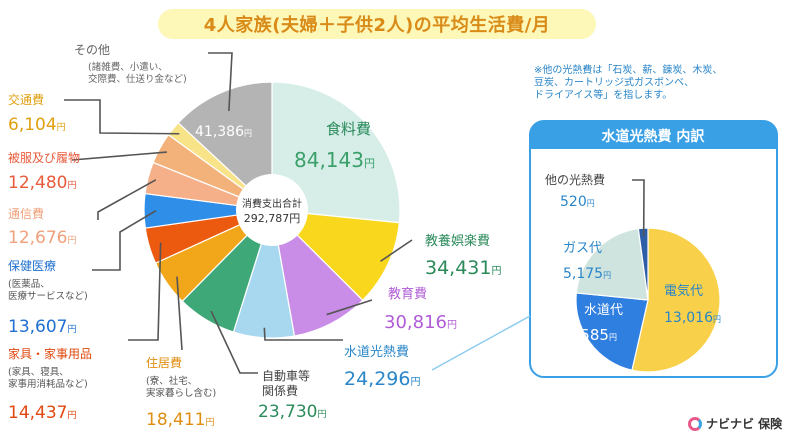 The height and width of the screenshot is (441, 790). I want to click on value-gas: 5,175円, so click(587, 274).